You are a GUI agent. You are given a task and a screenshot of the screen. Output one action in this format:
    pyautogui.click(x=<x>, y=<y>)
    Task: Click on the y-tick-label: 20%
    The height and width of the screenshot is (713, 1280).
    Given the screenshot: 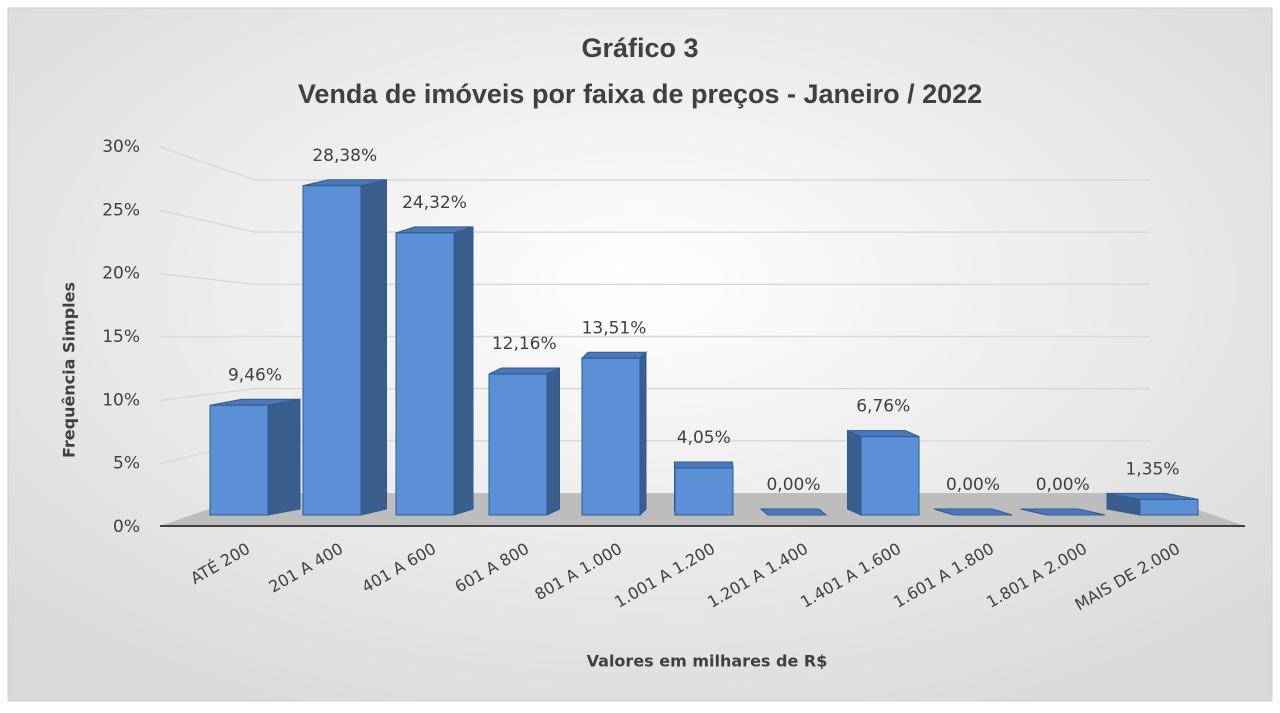 What is the action you would take?
    pyautogui.click(x=121, y=274)
    